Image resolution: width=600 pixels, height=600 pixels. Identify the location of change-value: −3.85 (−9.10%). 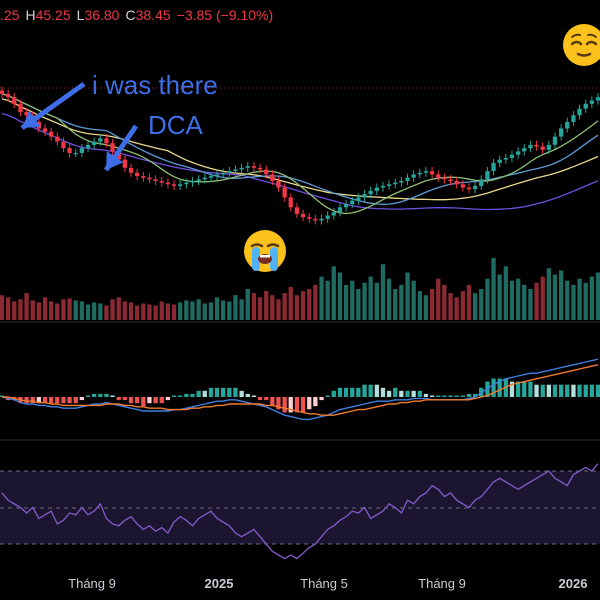
(225, 15).